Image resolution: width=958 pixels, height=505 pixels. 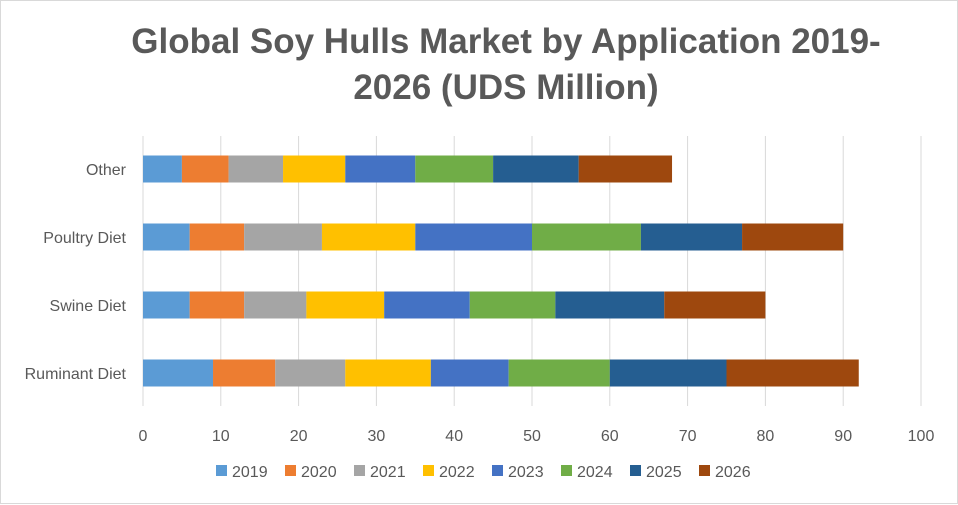 I want to click on legend-swatch-2020, so click(x=290, y=470).